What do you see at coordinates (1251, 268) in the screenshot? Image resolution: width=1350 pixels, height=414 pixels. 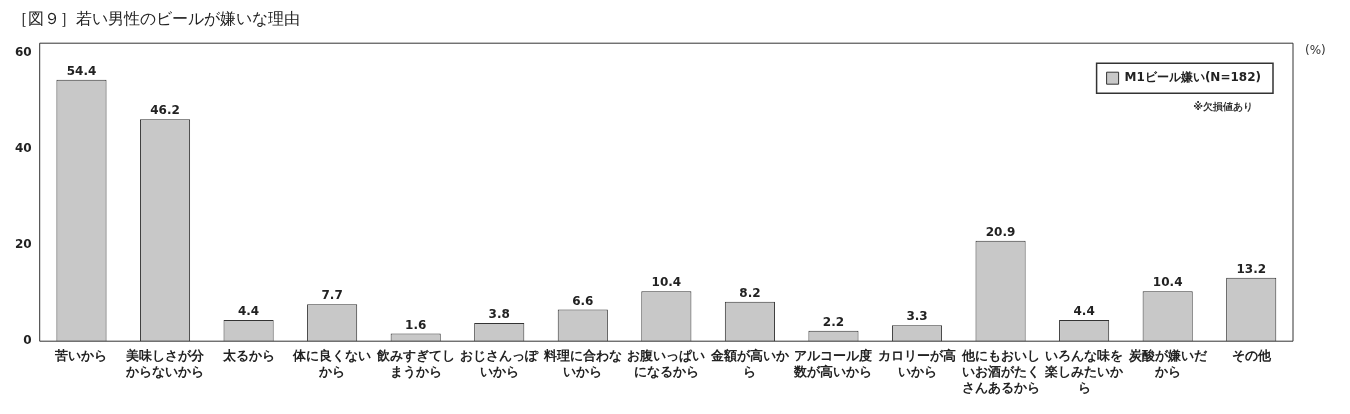 I see `data-label: 13.2` at bounding box center [1251, 268].